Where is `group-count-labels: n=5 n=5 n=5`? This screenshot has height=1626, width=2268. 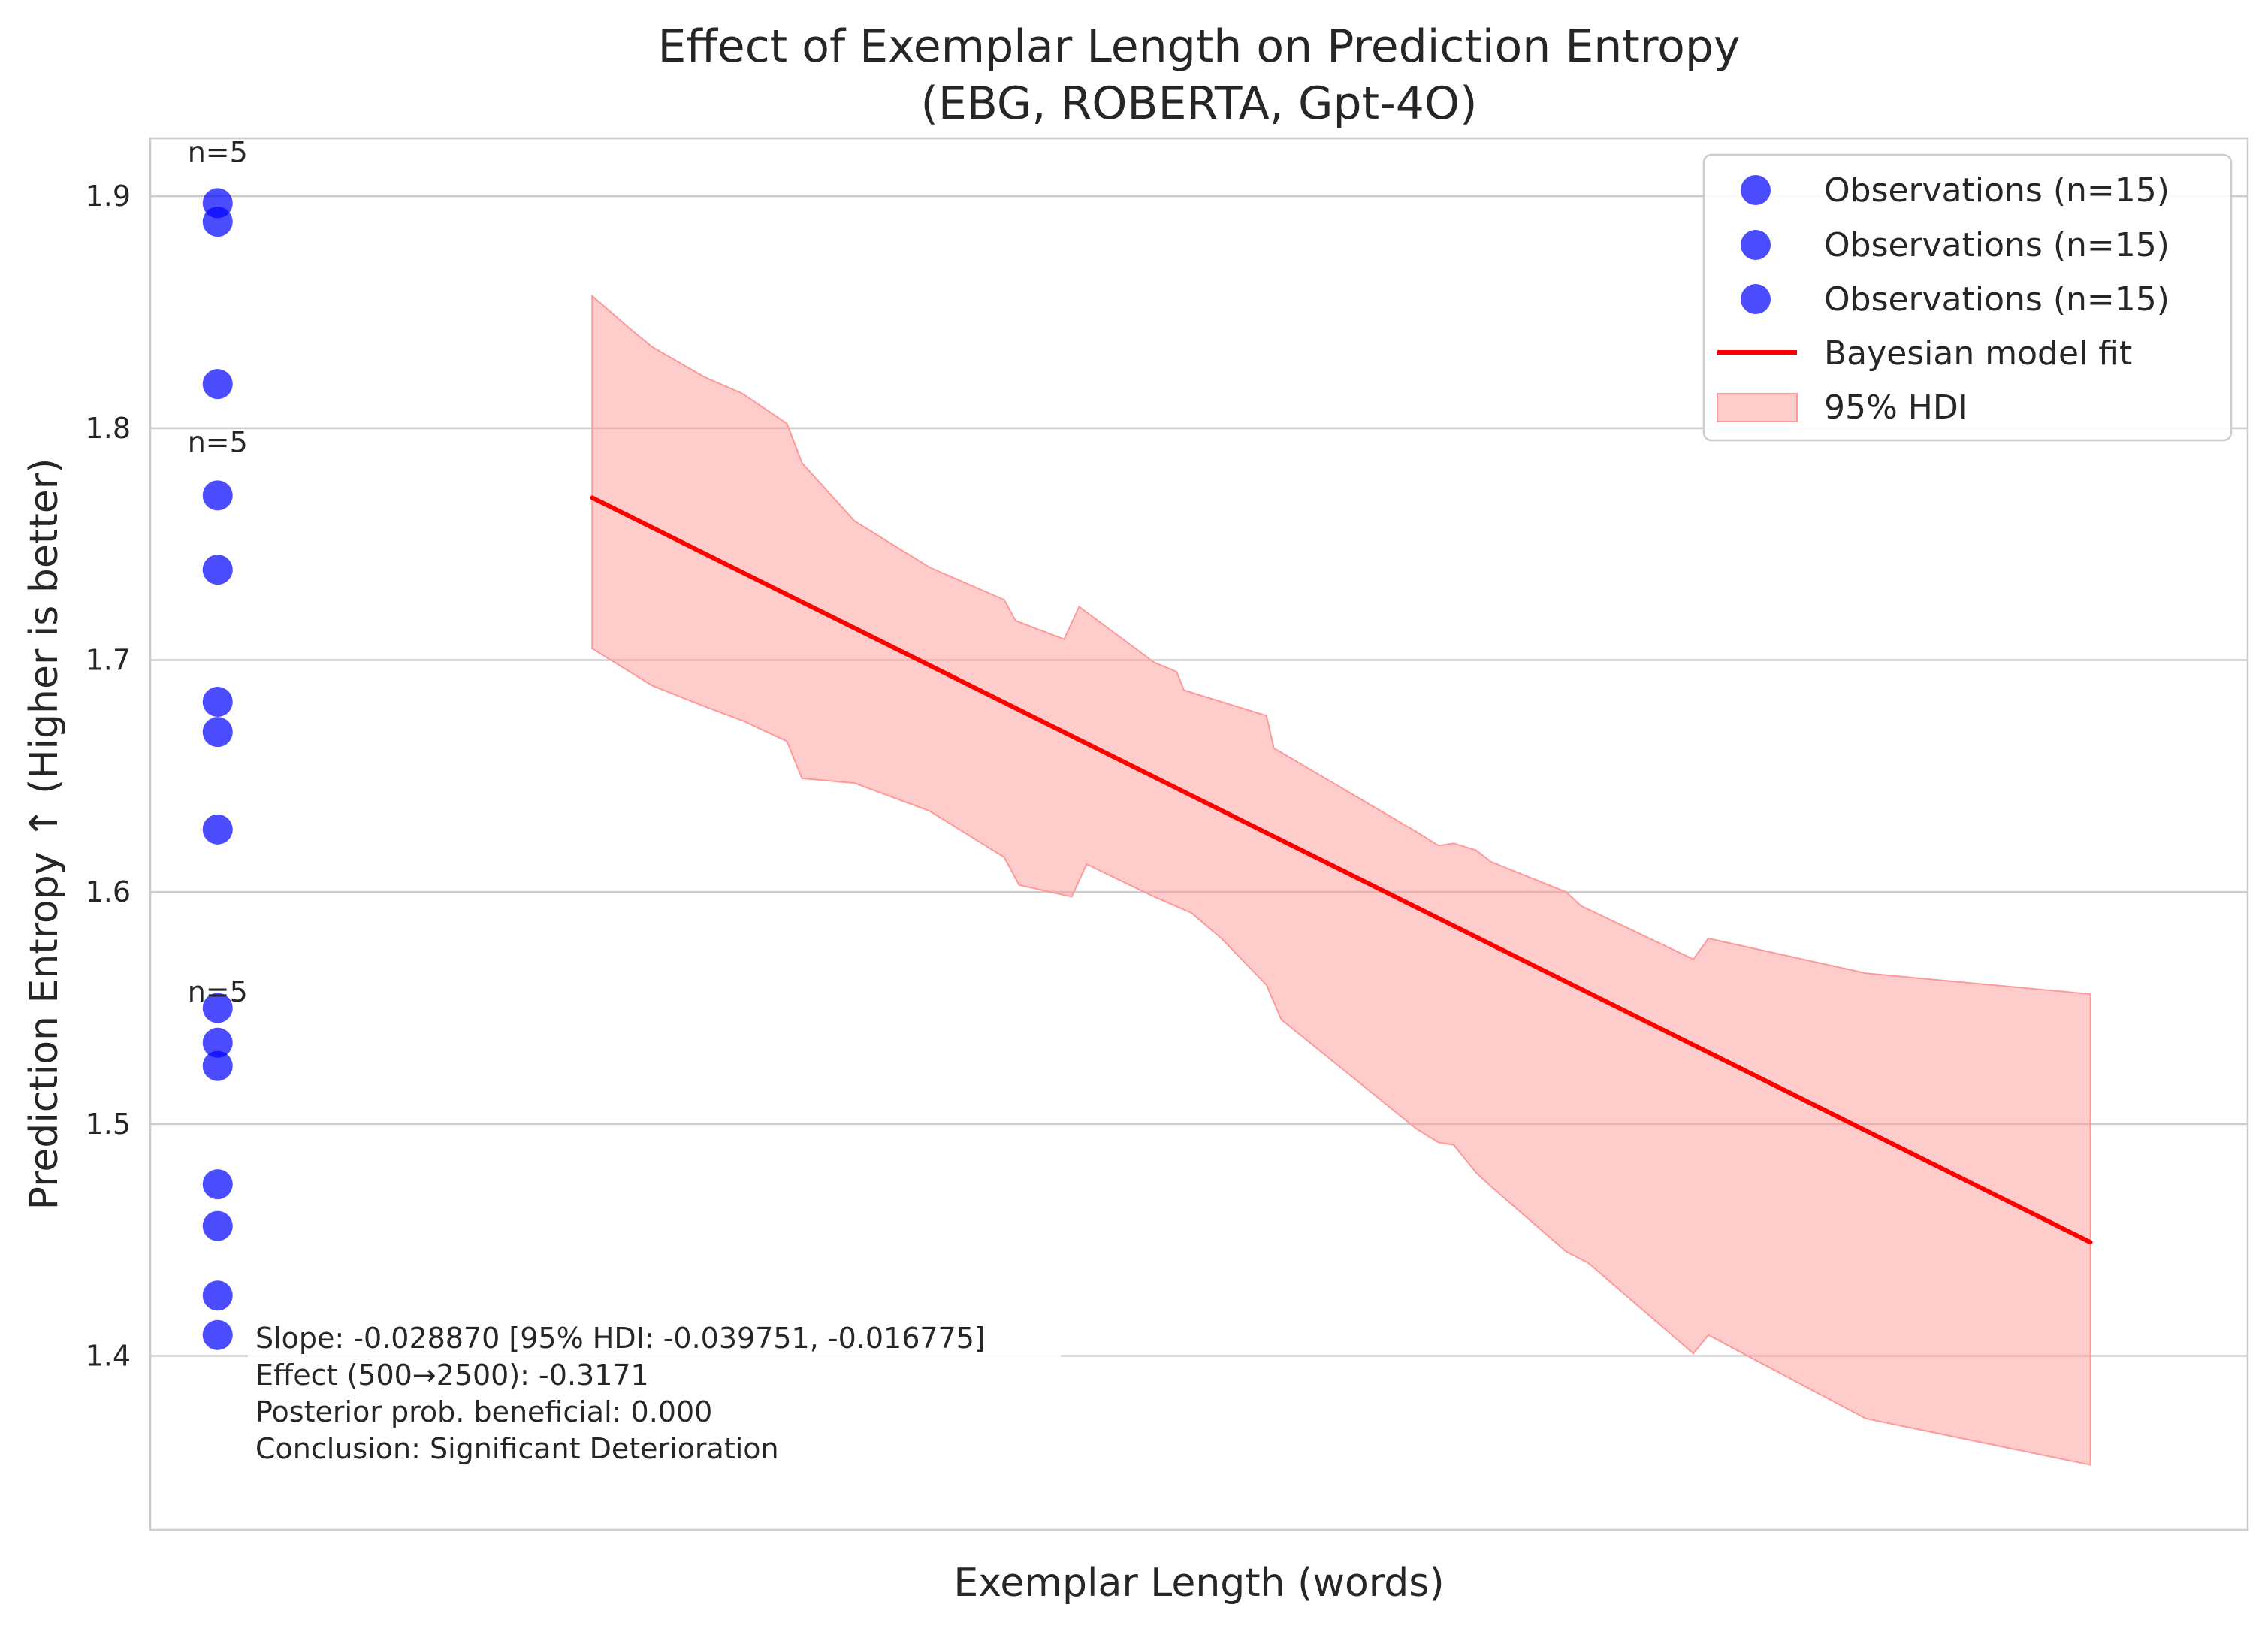
group-count-labels: n=5 n=5 n=5 is located at coordinates (218, 572).